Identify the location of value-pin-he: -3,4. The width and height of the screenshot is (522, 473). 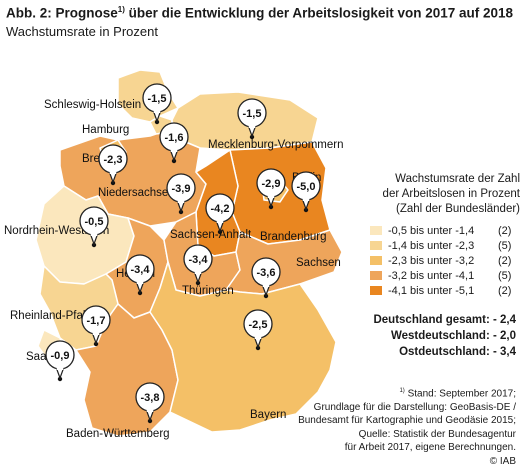
(140, 275).